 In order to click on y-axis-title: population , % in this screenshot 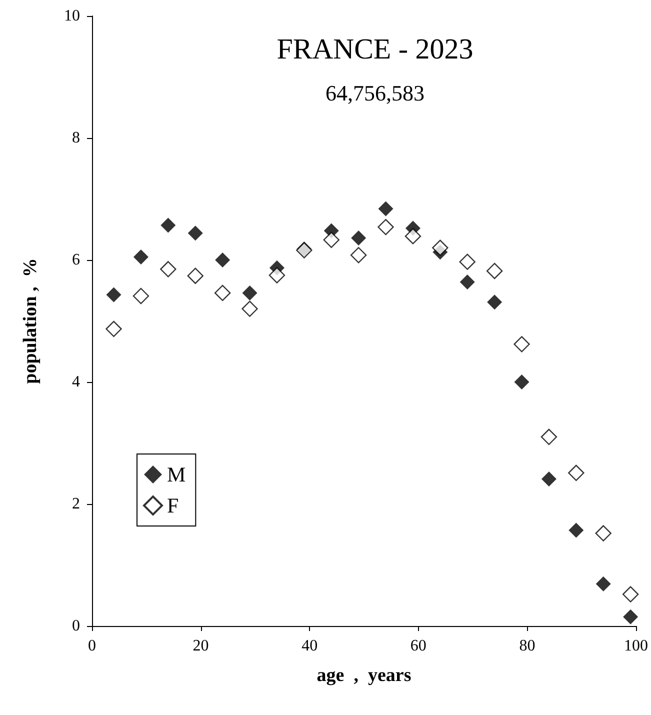, I will do `click(30, 321)`.